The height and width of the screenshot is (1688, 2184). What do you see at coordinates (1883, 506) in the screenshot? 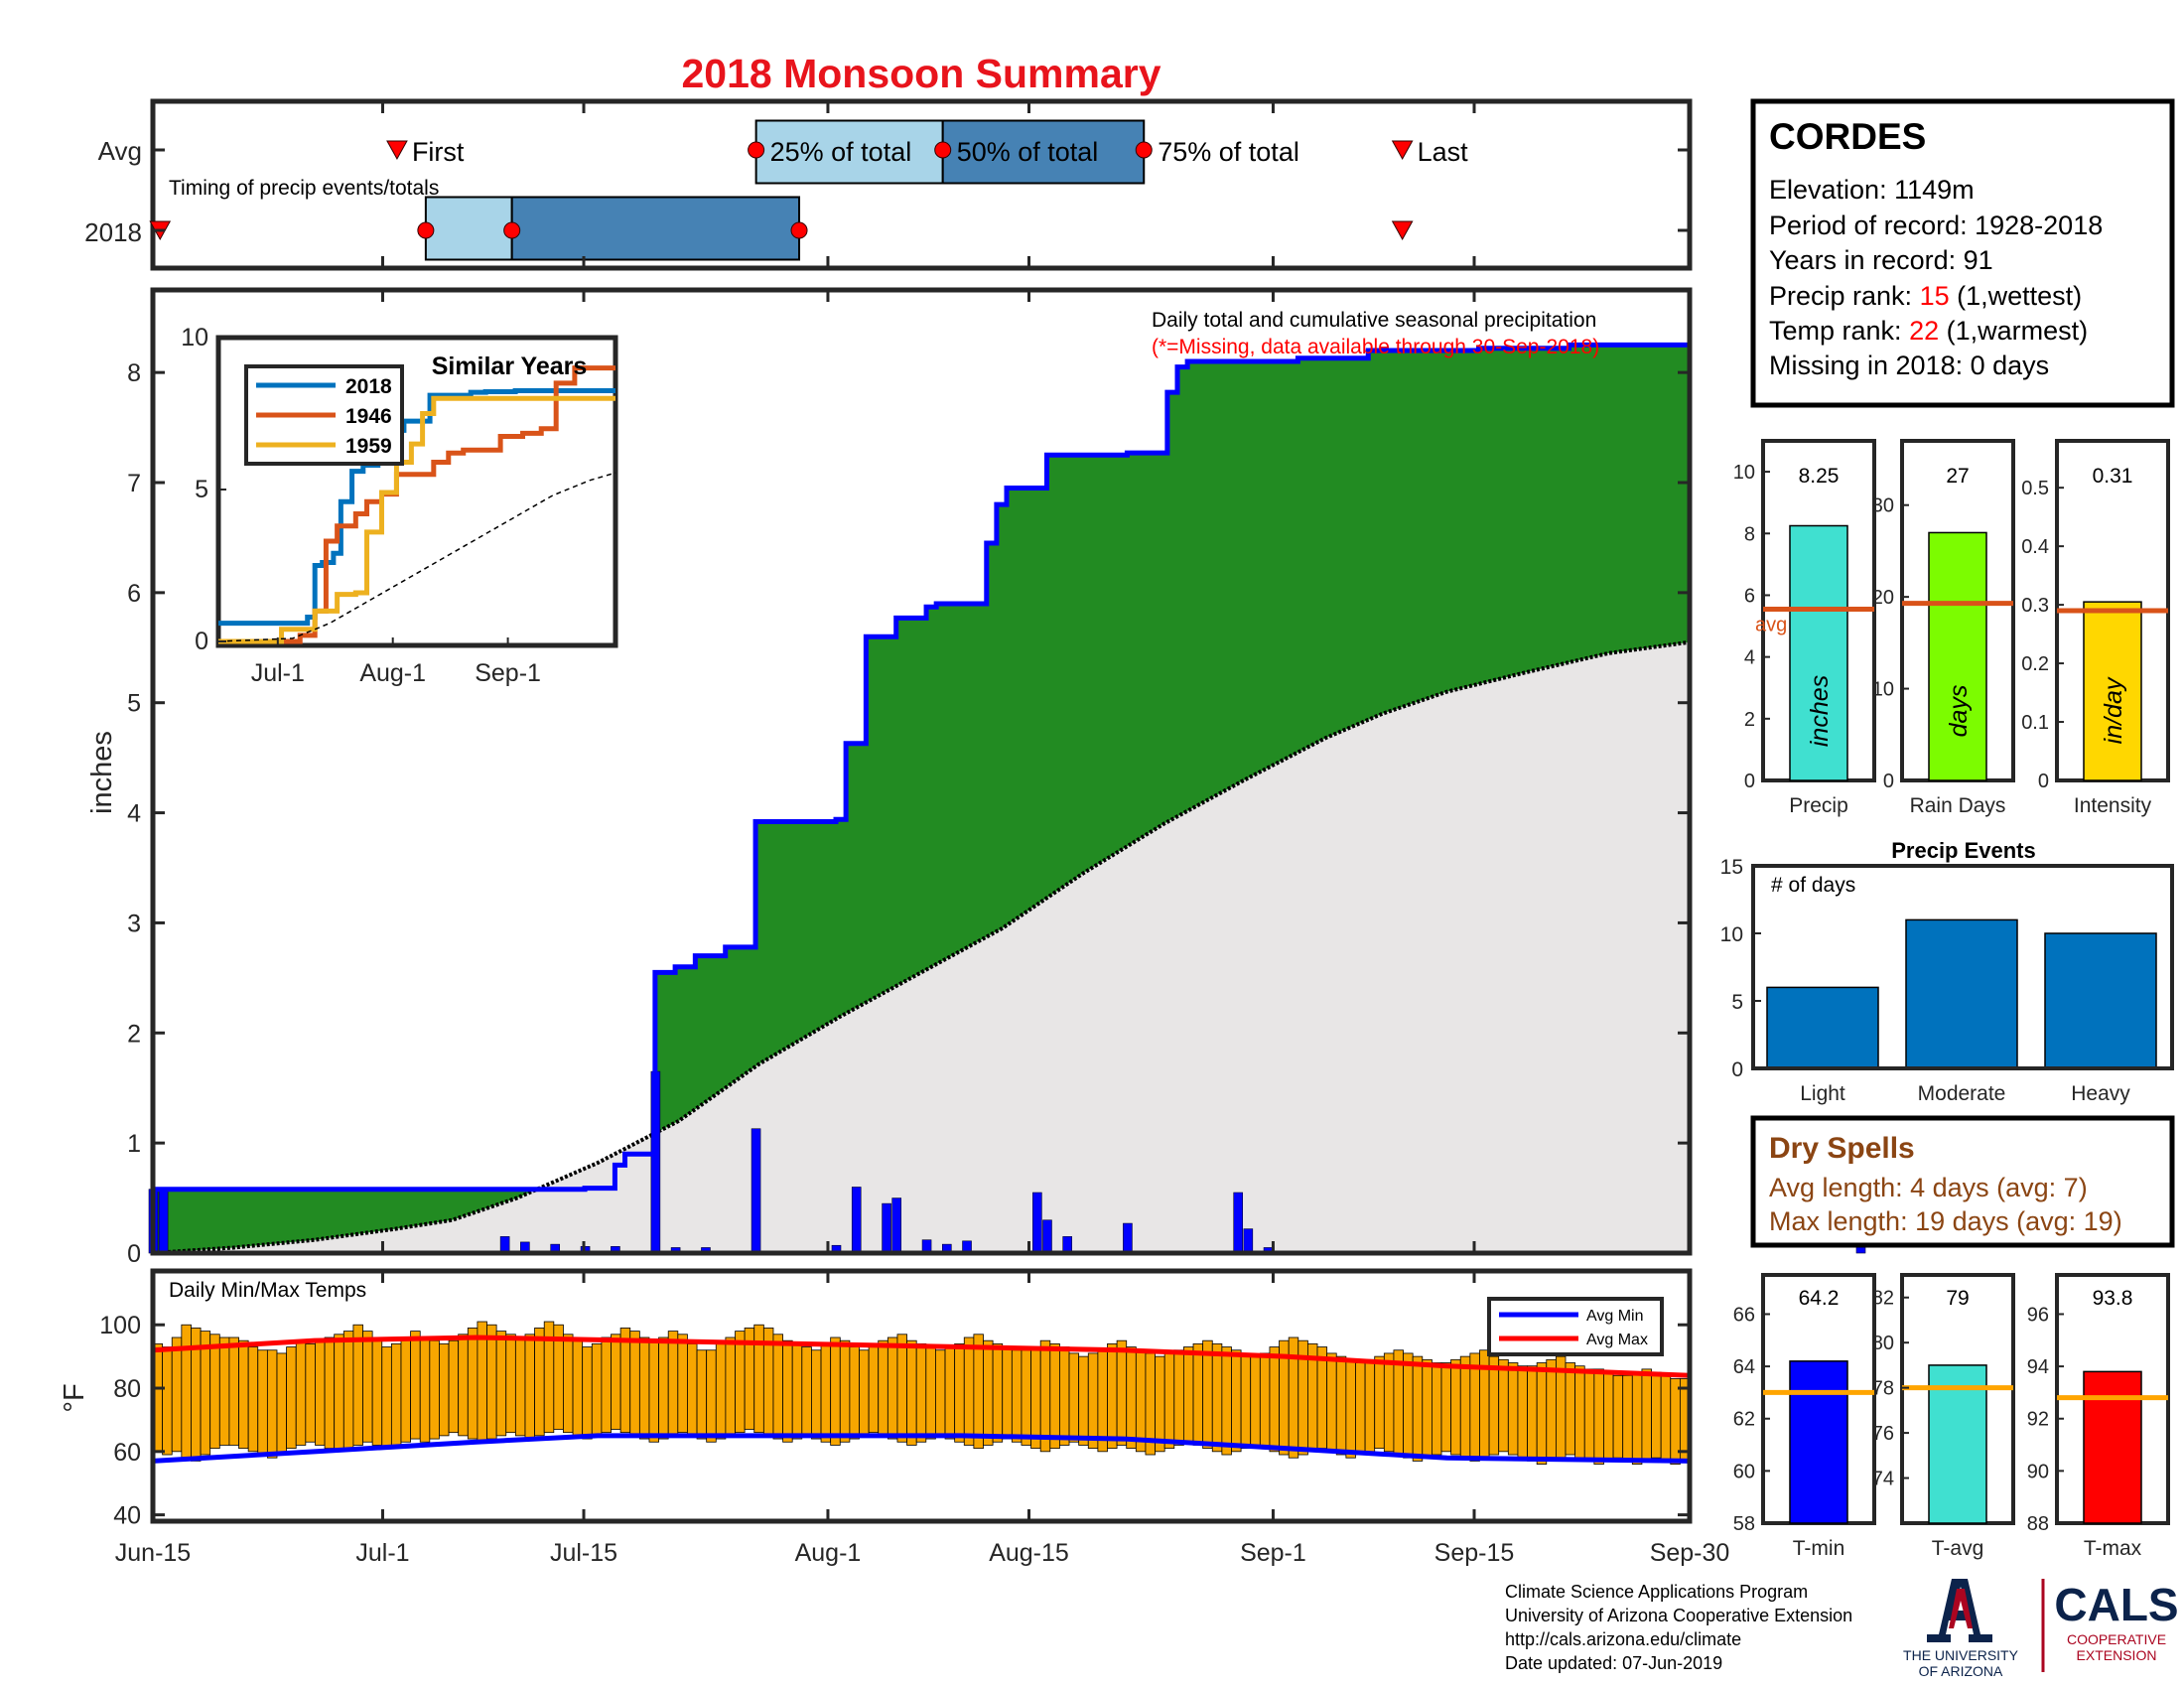
I see `summary-ytick-label: 30` at bounding box center [1883, 506].